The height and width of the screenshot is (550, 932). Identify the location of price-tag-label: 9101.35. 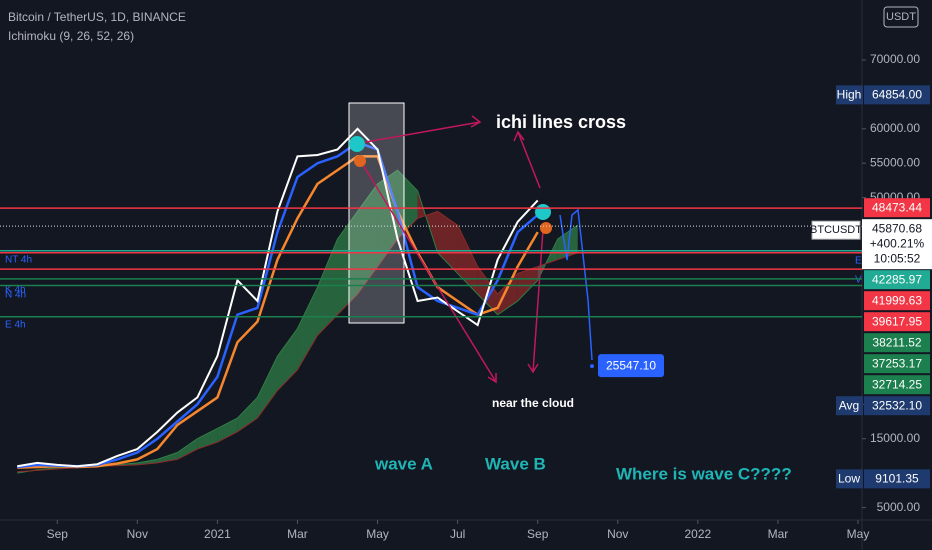
(897, 479).